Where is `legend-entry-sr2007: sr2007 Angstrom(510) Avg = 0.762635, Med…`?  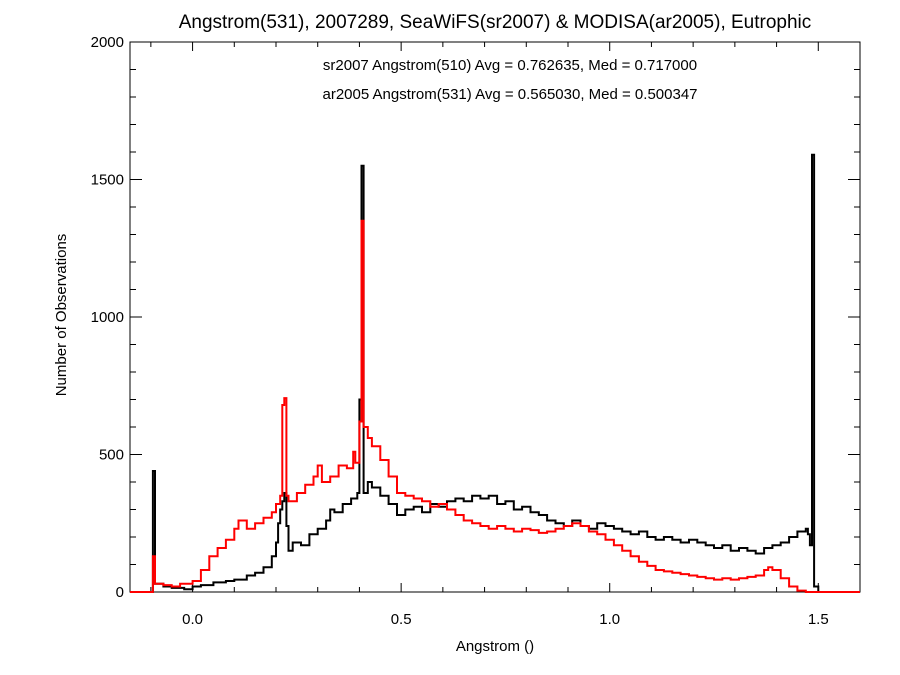 legend-entry-sr2007: sr2007 Angstrom(510) Avg = 0.762635, Med… is located at coordinates (510, 65).